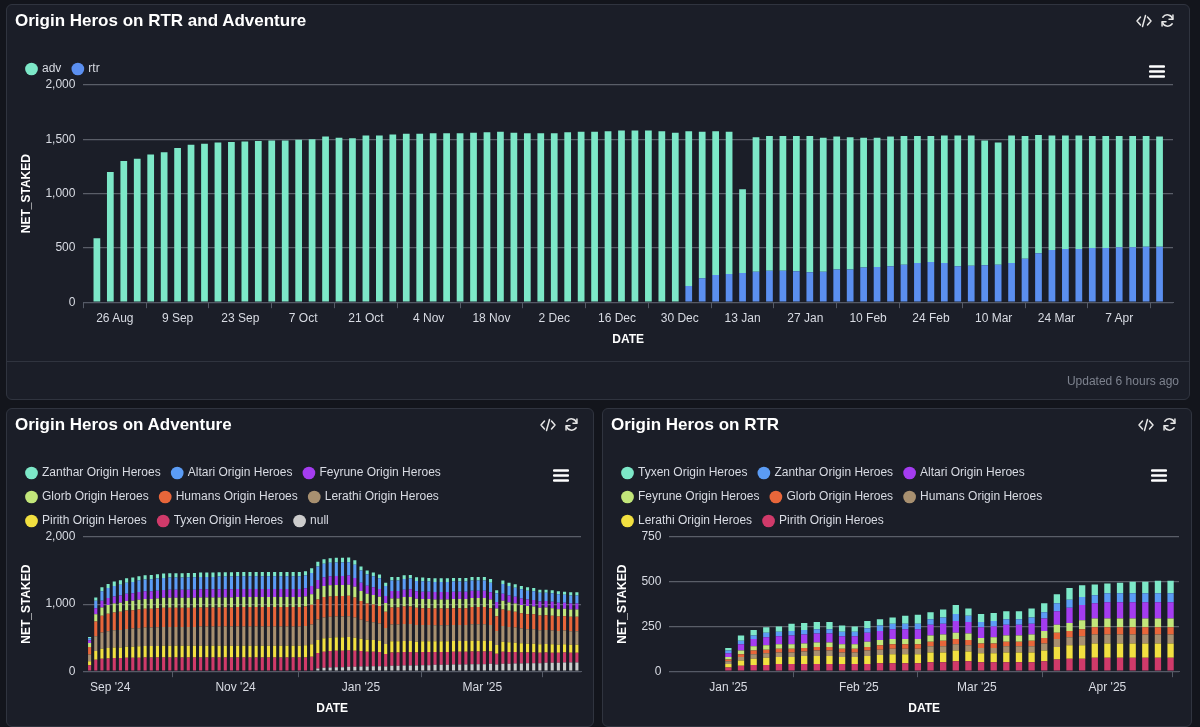 The height and width of the screenshot is (727, 1200). I want to click on legend-label: Lerathi Origin Heroes, so click(695, 520).